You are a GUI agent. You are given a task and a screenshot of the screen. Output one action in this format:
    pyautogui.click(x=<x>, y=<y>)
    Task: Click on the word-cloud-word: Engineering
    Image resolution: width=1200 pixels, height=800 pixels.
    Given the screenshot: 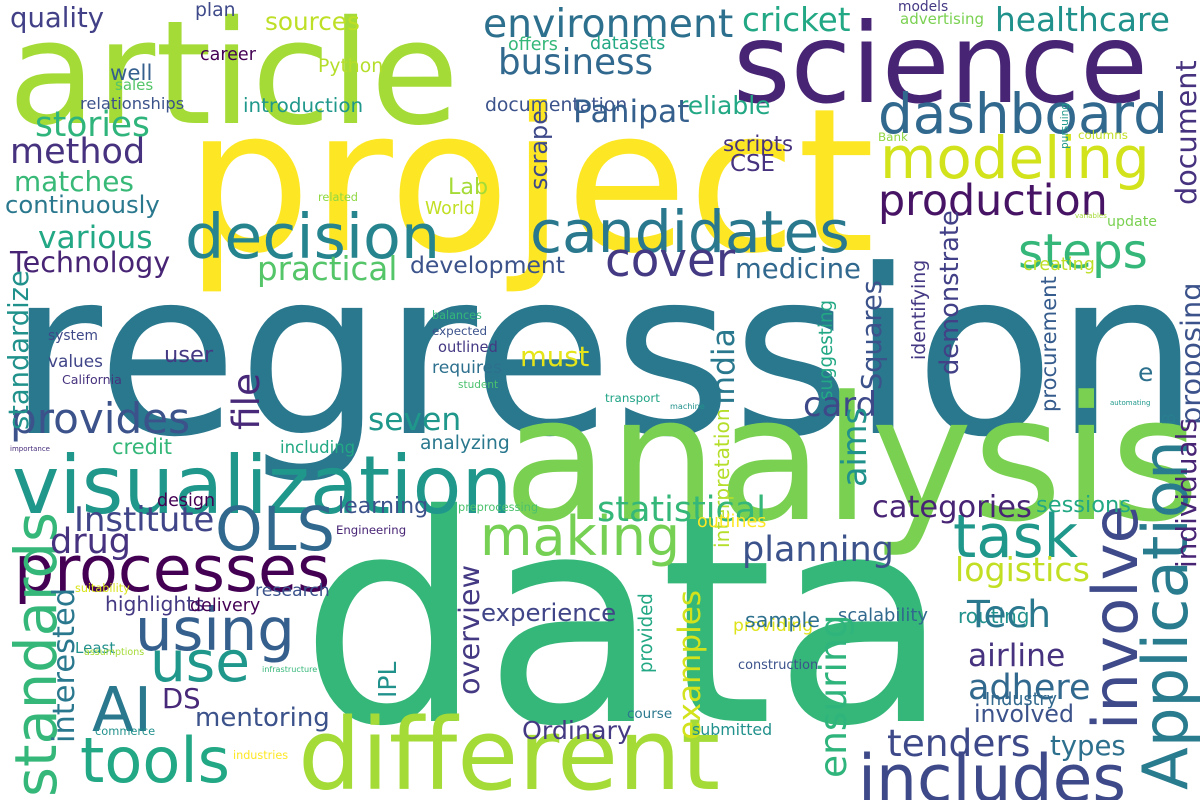 What is the action you would take?
    pyautogui.click(x=371, y=530)
    